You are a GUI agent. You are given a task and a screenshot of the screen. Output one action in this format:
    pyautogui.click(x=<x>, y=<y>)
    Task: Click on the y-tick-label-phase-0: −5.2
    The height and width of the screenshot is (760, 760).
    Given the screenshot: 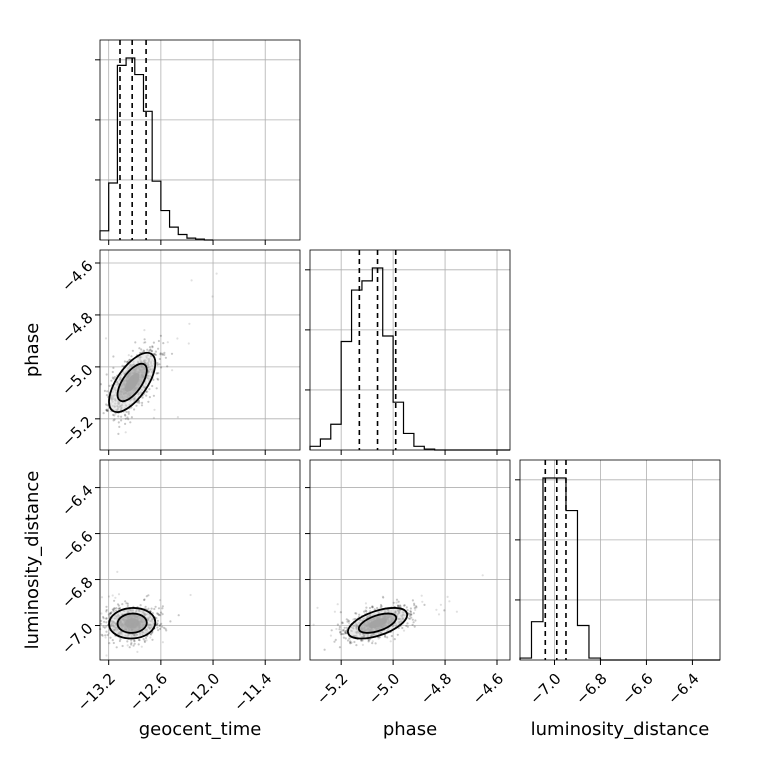 What is the action you would take?
    pyautogui.click(x=77, y=432)
    